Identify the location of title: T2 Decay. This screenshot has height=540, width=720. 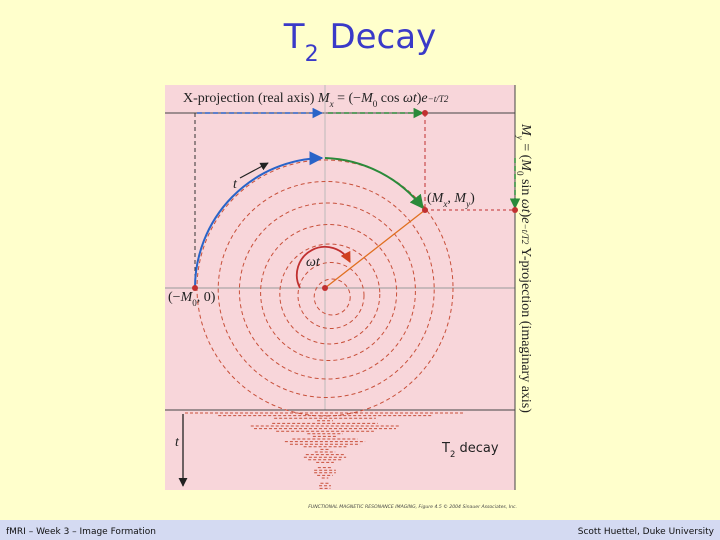
(359, 42).